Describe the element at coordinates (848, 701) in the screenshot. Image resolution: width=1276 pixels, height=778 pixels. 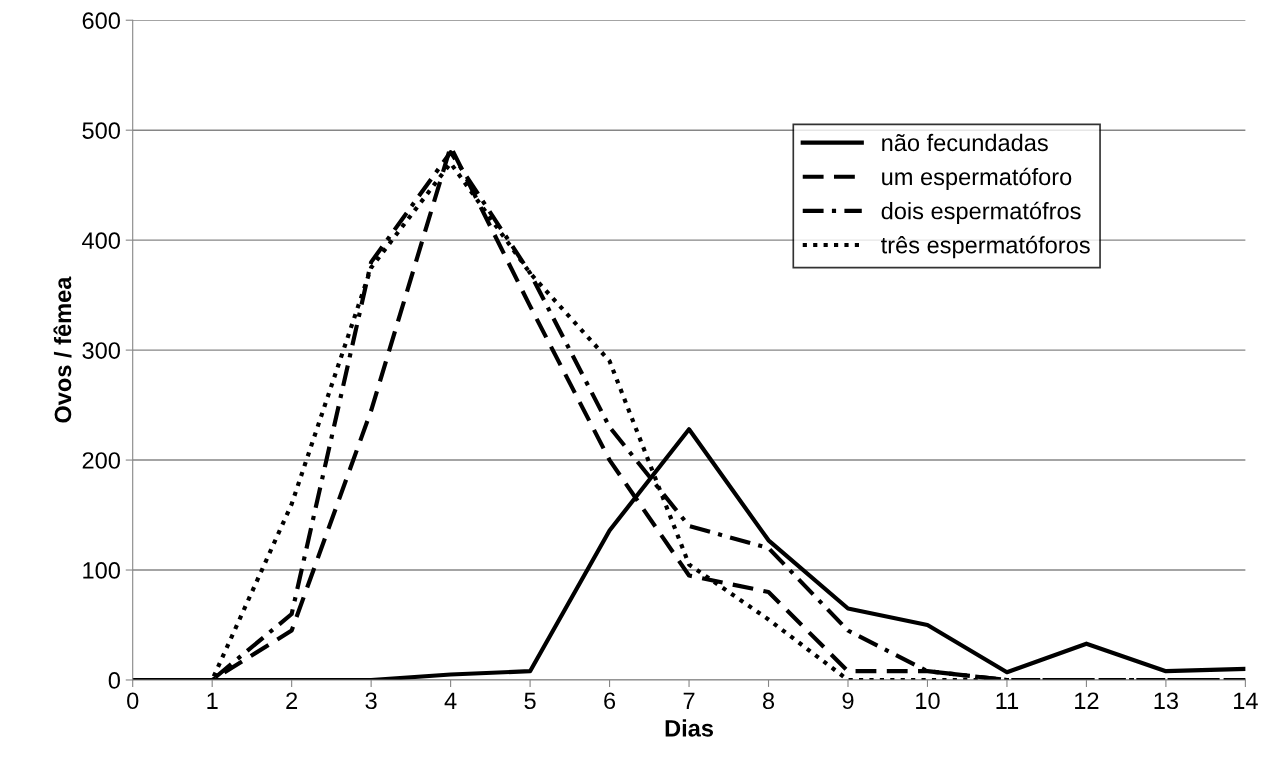
I see `x-tick-label: 9` at that location.